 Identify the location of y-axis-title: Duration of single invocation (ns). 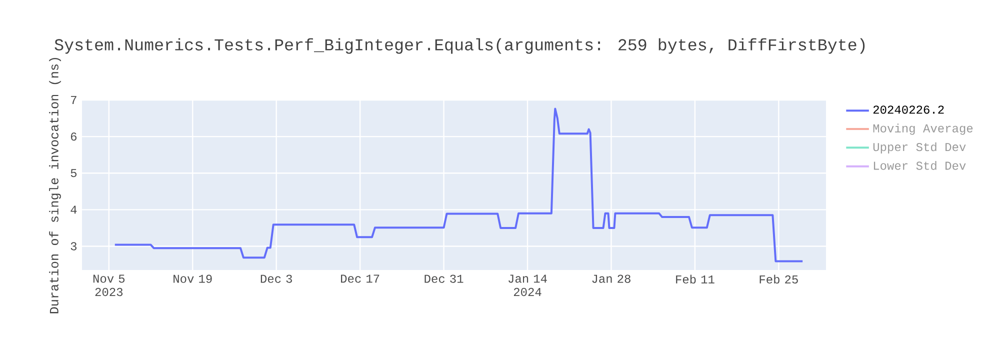
(55, 186).